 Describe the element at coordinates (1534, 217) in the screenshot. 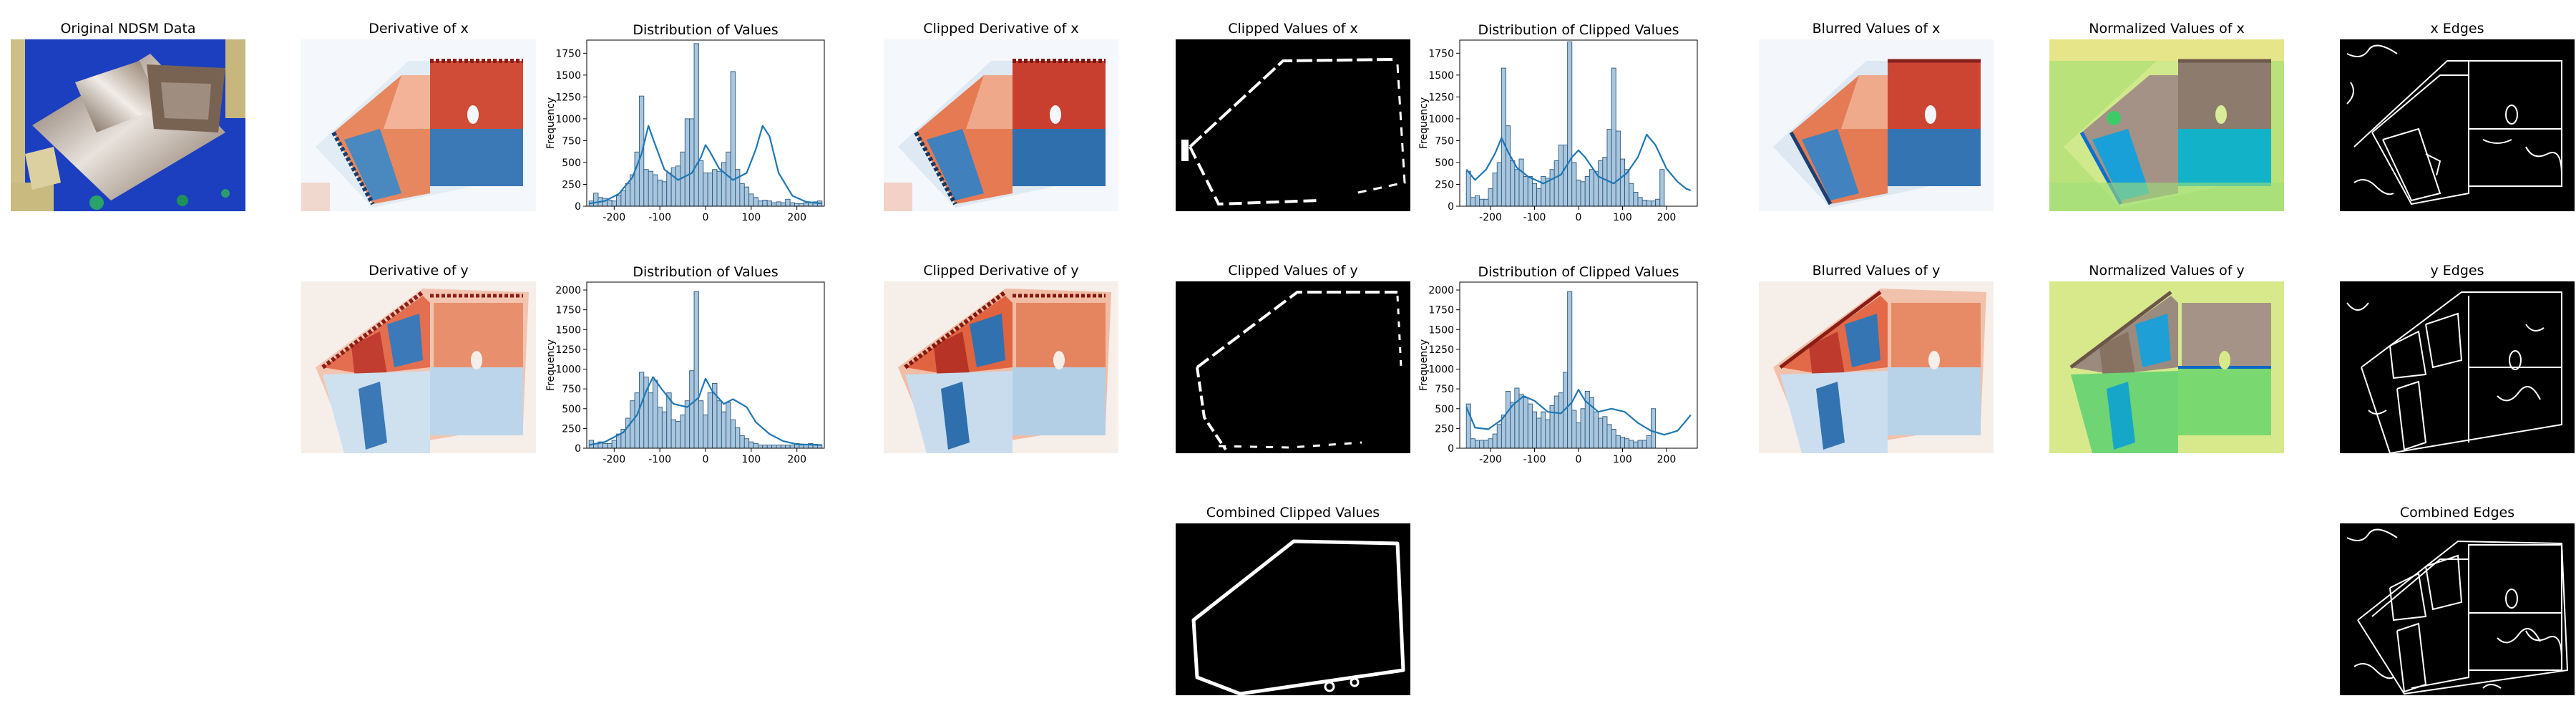

I see `x-tick-label: -100` at that location.